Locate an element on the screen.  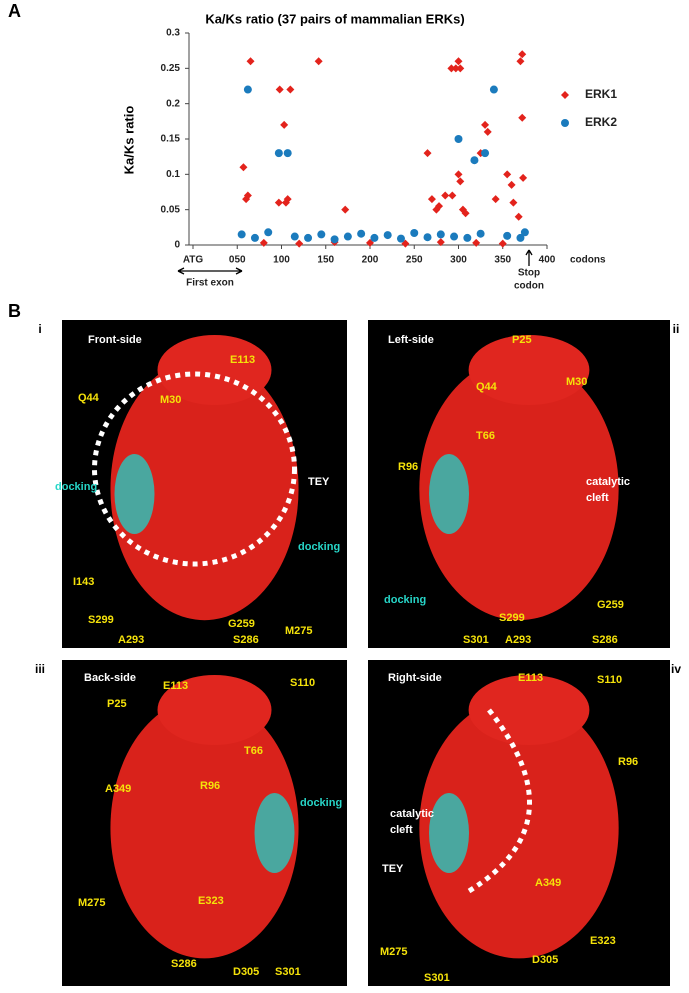
panel-numeral: i is located at coordinates (39, 329).